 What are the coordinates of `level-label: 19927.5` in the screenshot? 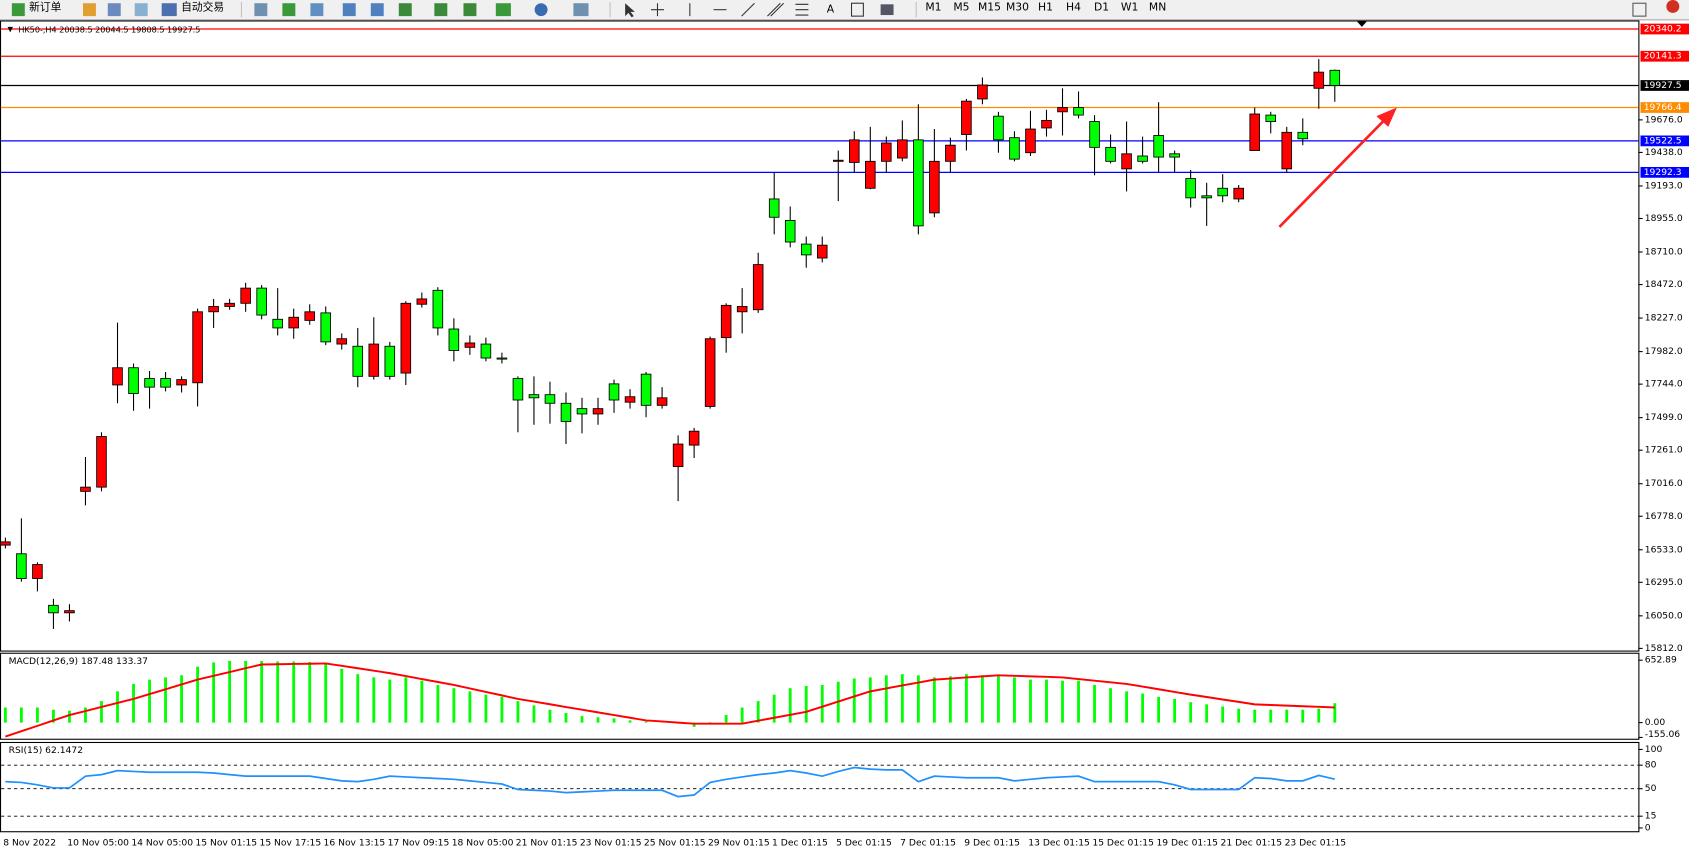 It's located at (1663, 86).